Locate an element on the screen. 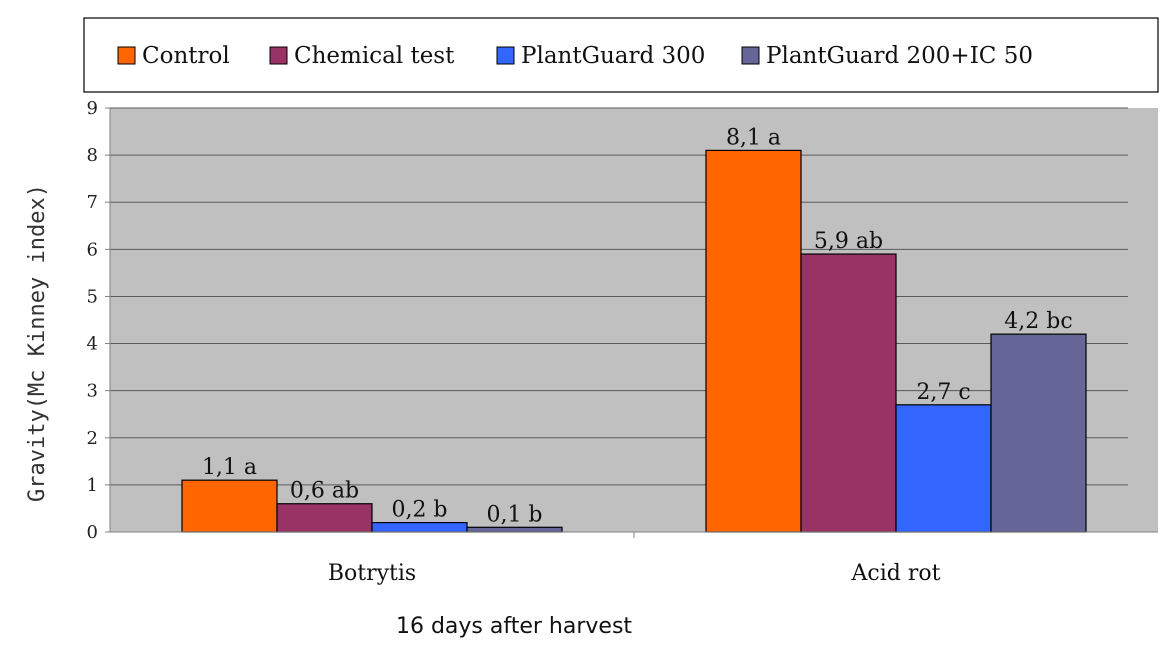  x-ticks: Botrytis Acid rot is located at coordinates (634, 559).